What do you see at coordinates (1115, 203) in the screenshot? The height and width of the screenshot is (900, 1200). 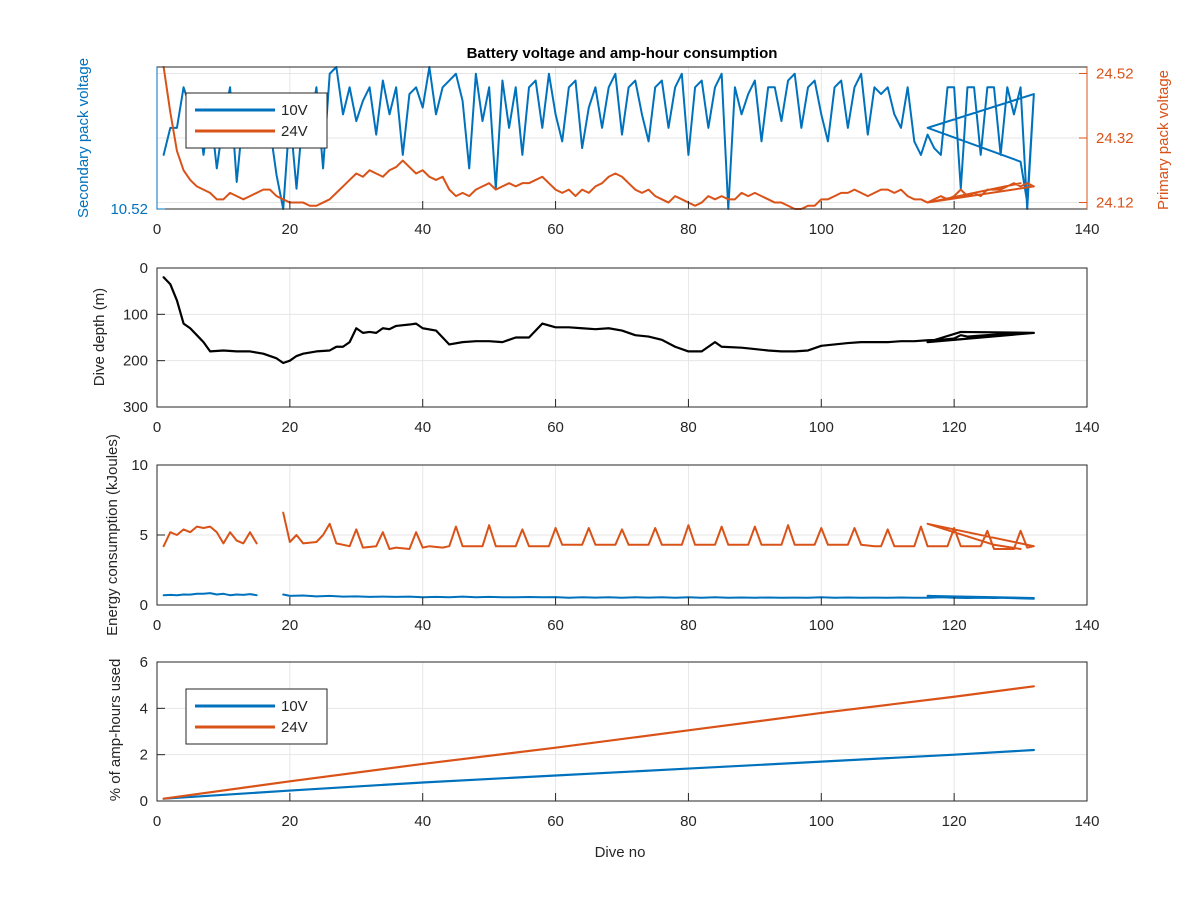 I see `y-right-tick-label: 24.12` at bounding box center [1115, 203].